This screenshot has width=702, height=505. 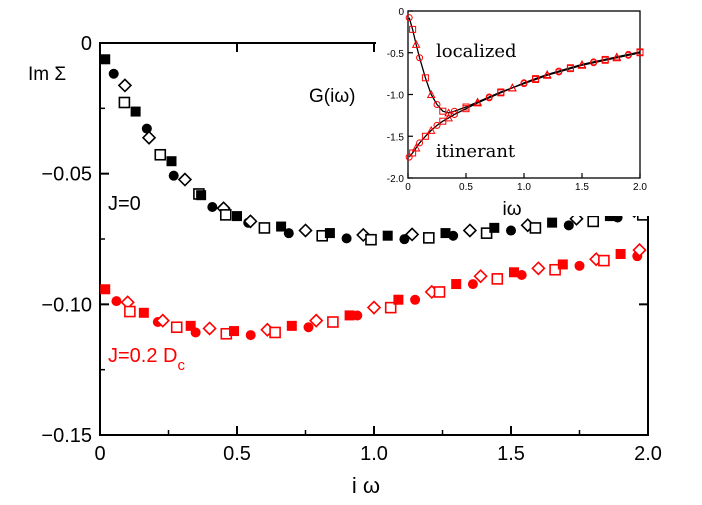 I want to click on inset-x-tick-label: 0.5, so click(x=466, y=187).